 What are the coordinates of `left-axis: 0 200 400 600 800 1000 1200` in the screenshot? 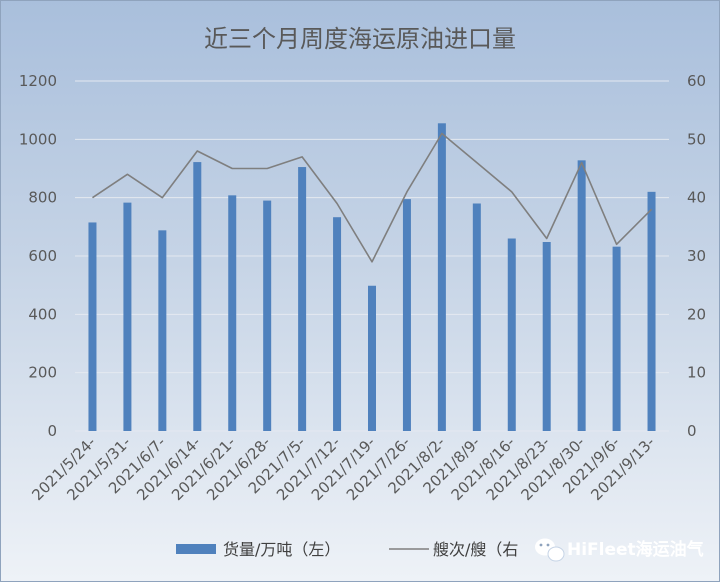 It's located at (38, 256).